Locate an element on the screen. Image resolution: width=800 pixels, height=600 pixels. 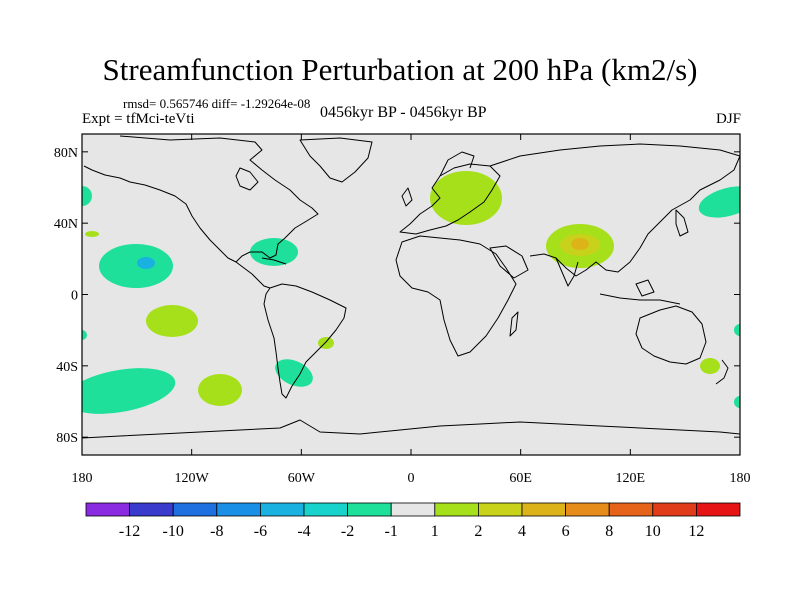
coast-antarctica is located at coordinates (411, 429).